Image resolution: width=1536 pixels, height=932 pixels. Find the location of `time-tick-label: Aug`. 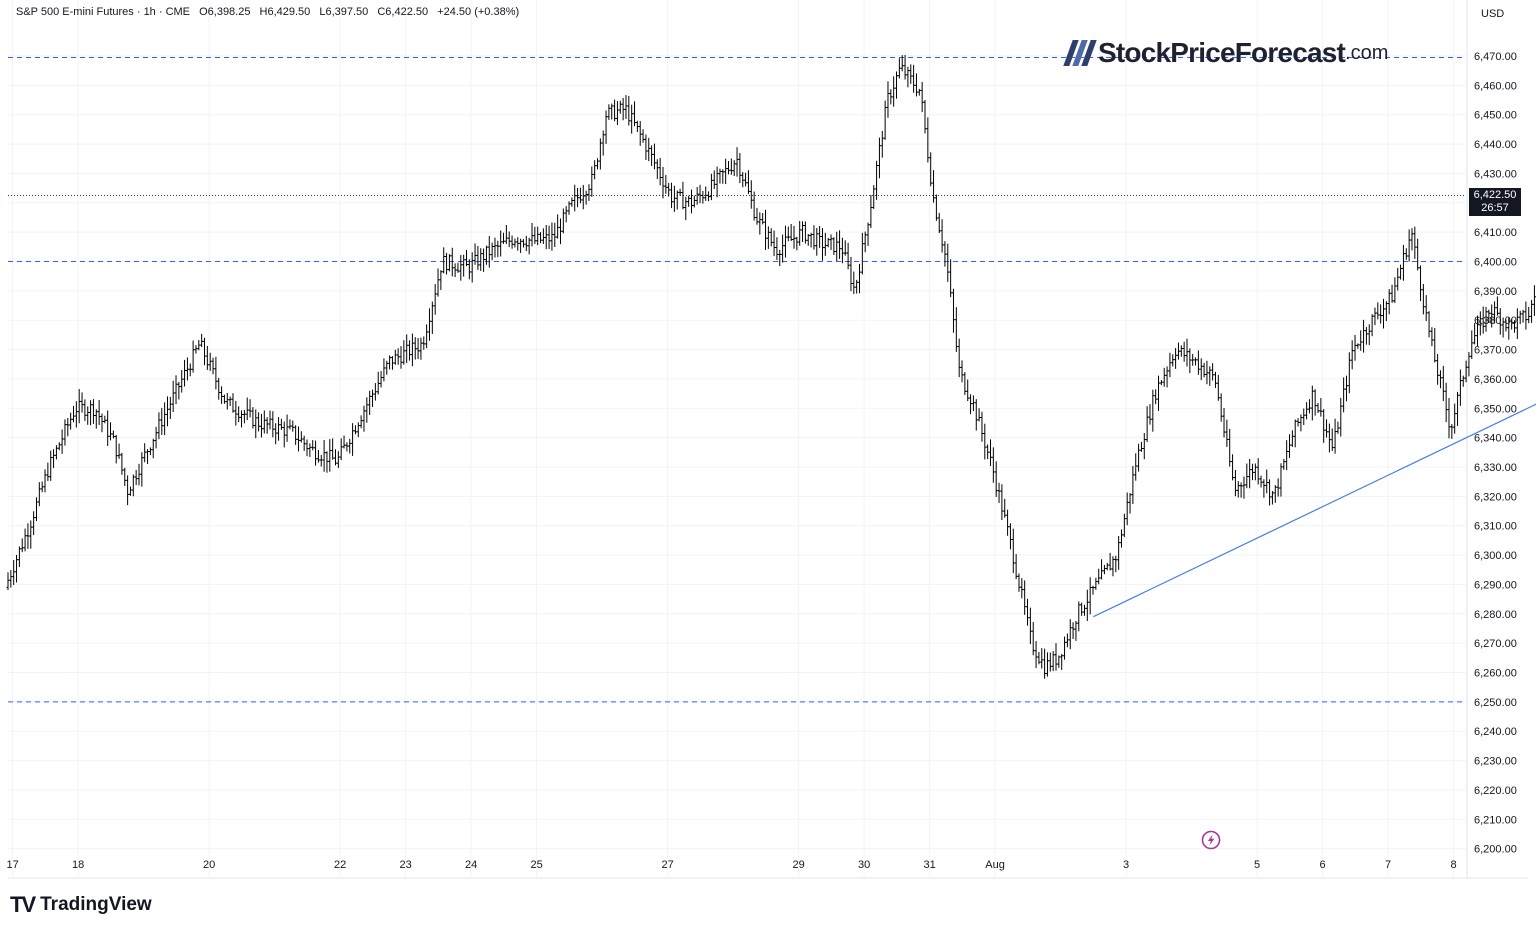

time-tick-label: Aug is located at coordinates (995, 865).